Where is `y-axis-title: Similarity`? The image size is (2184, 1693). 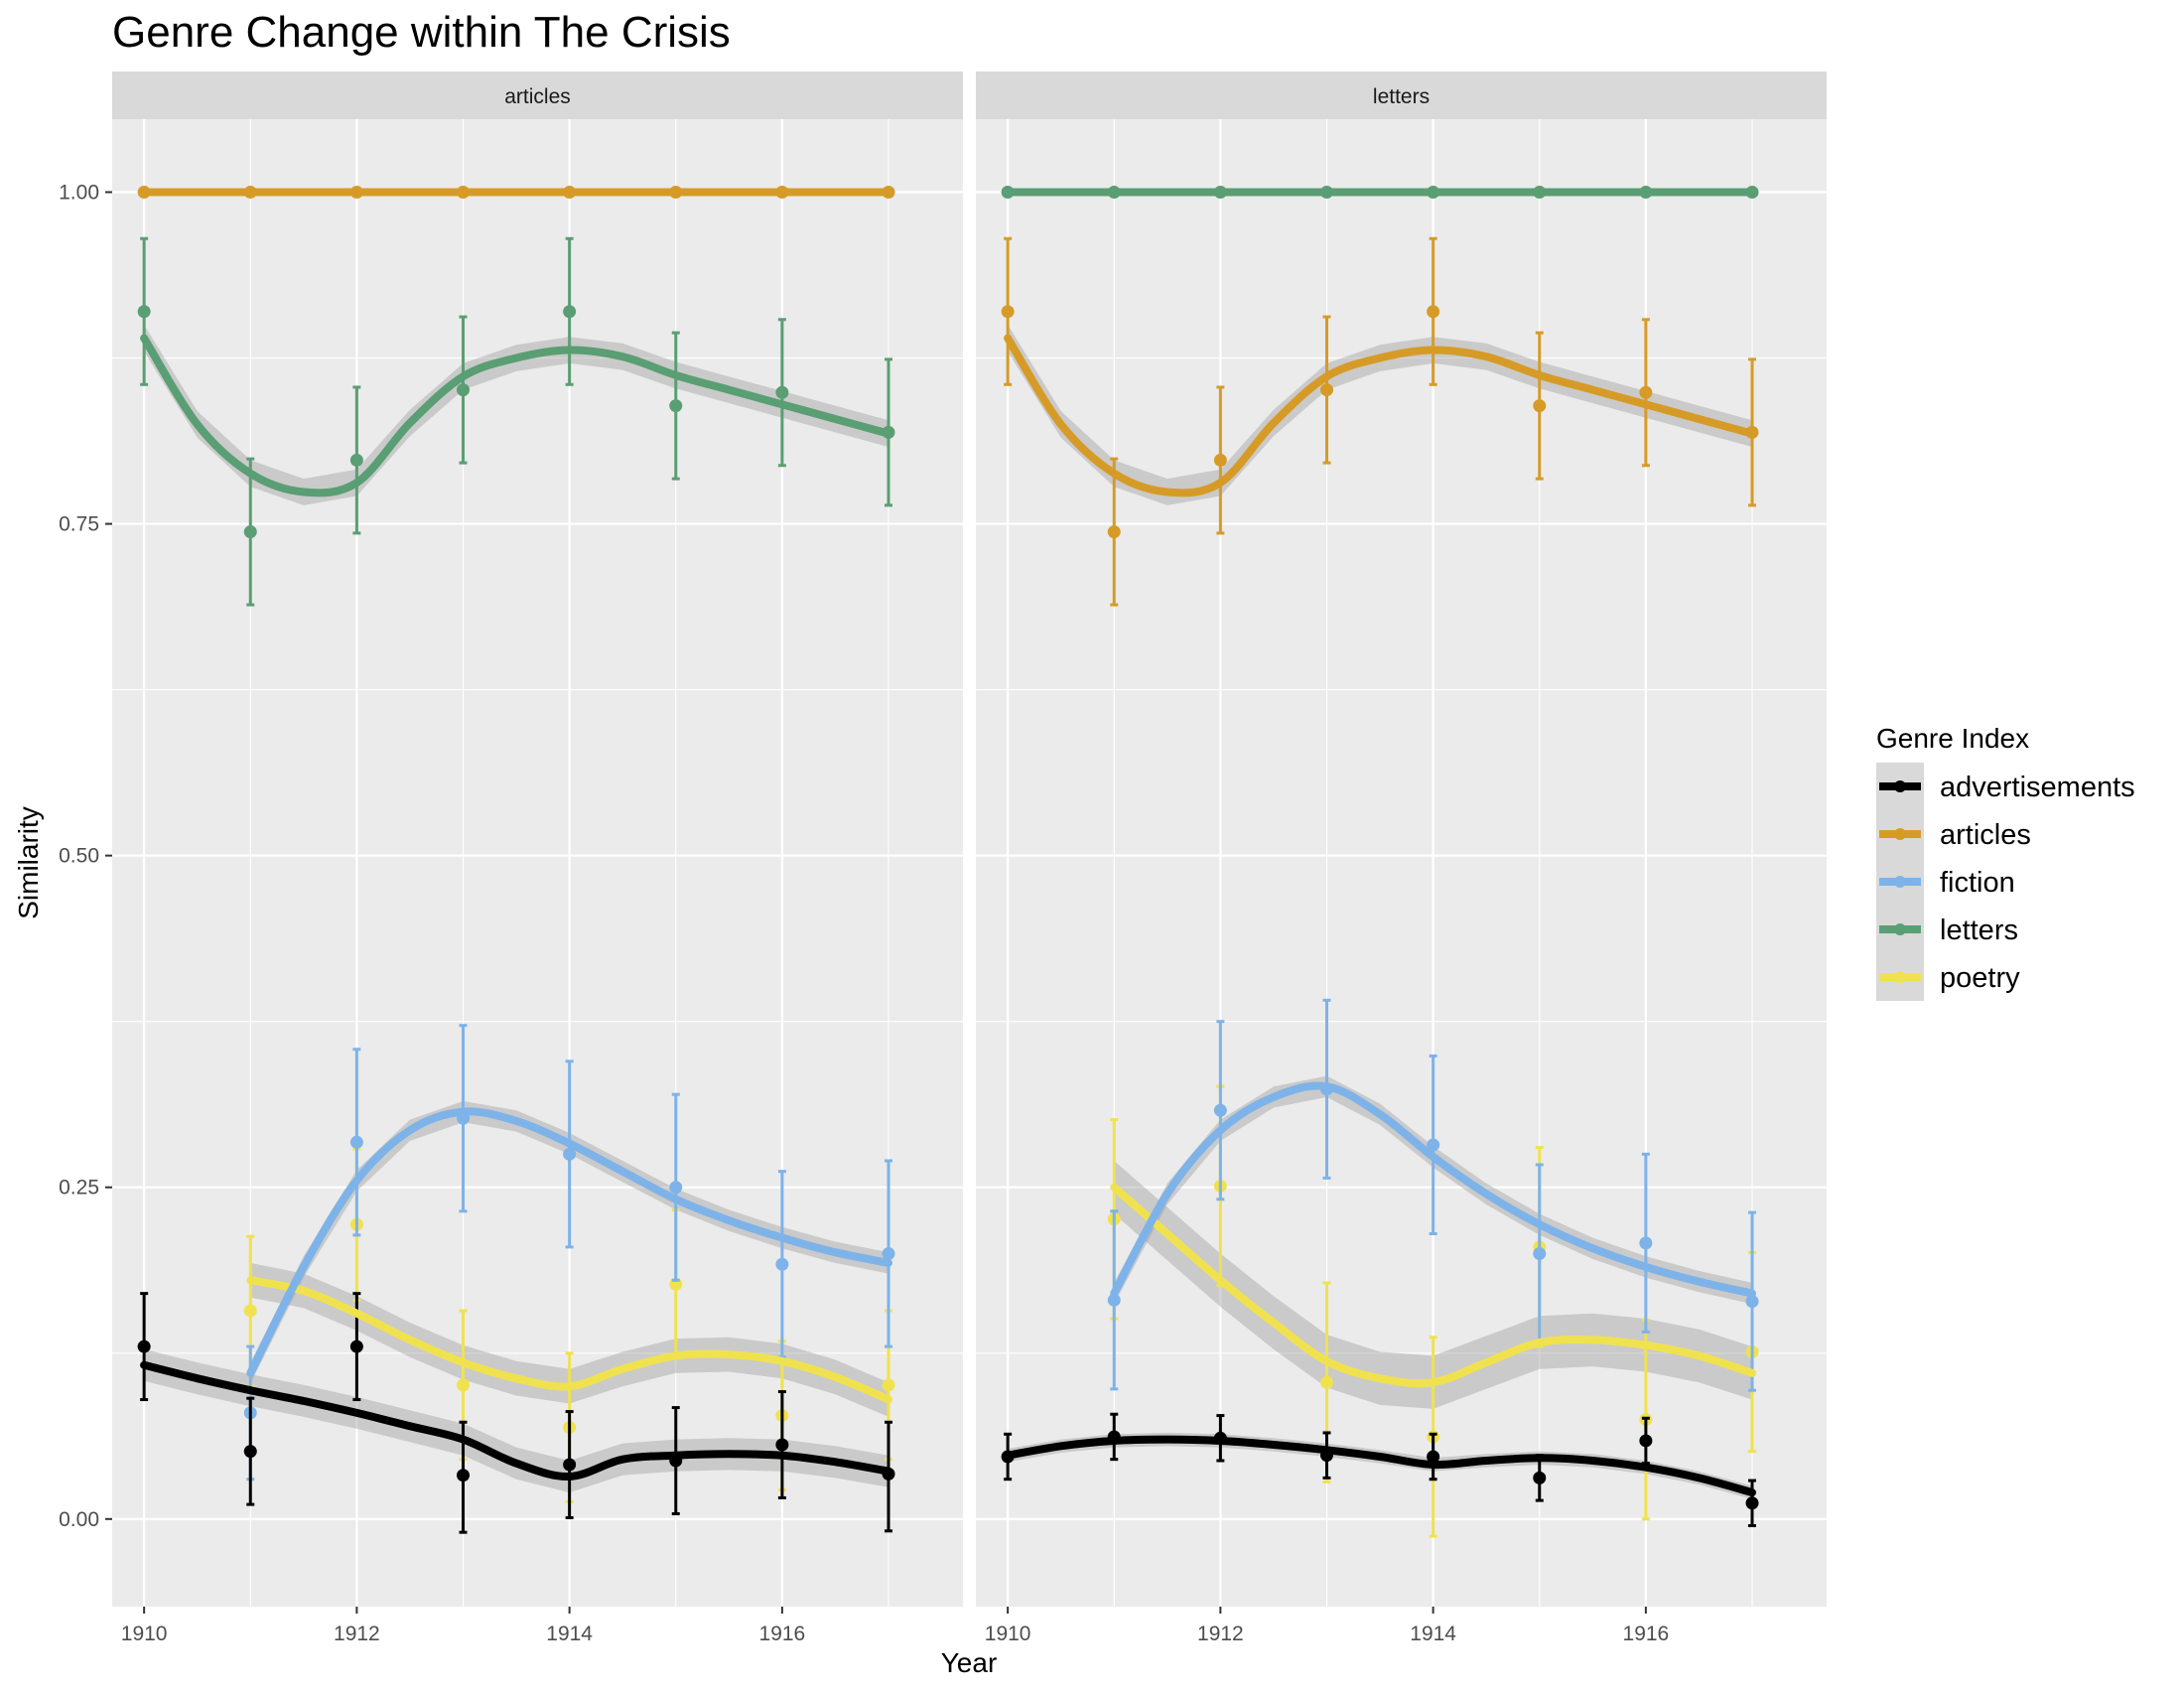
y-axis-title: Similarity is located at coordinates (28, 862).